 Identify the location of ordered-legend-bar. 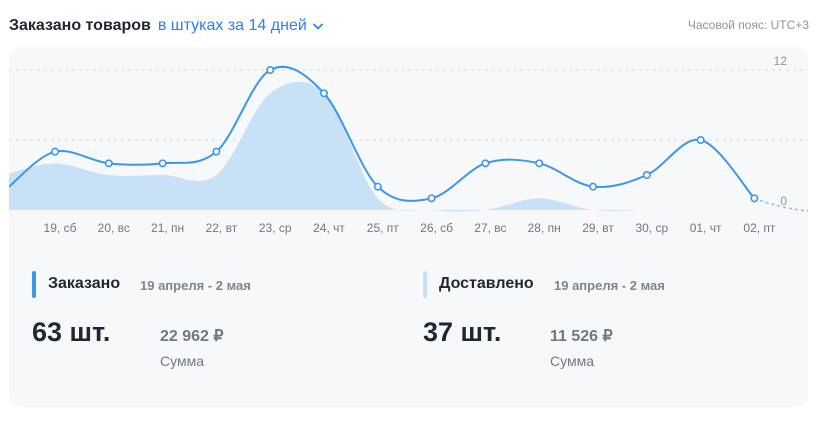
(34, 284).